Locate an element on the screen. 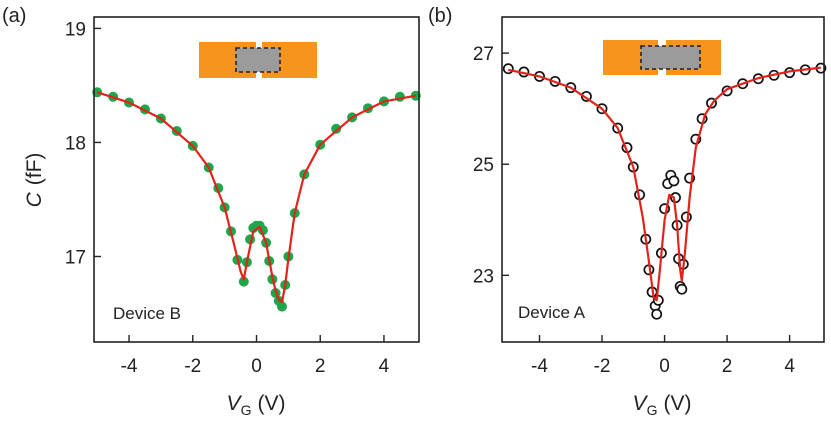  panel-b-x-axis-label: VG (V) is located at coordinates (662, 405).